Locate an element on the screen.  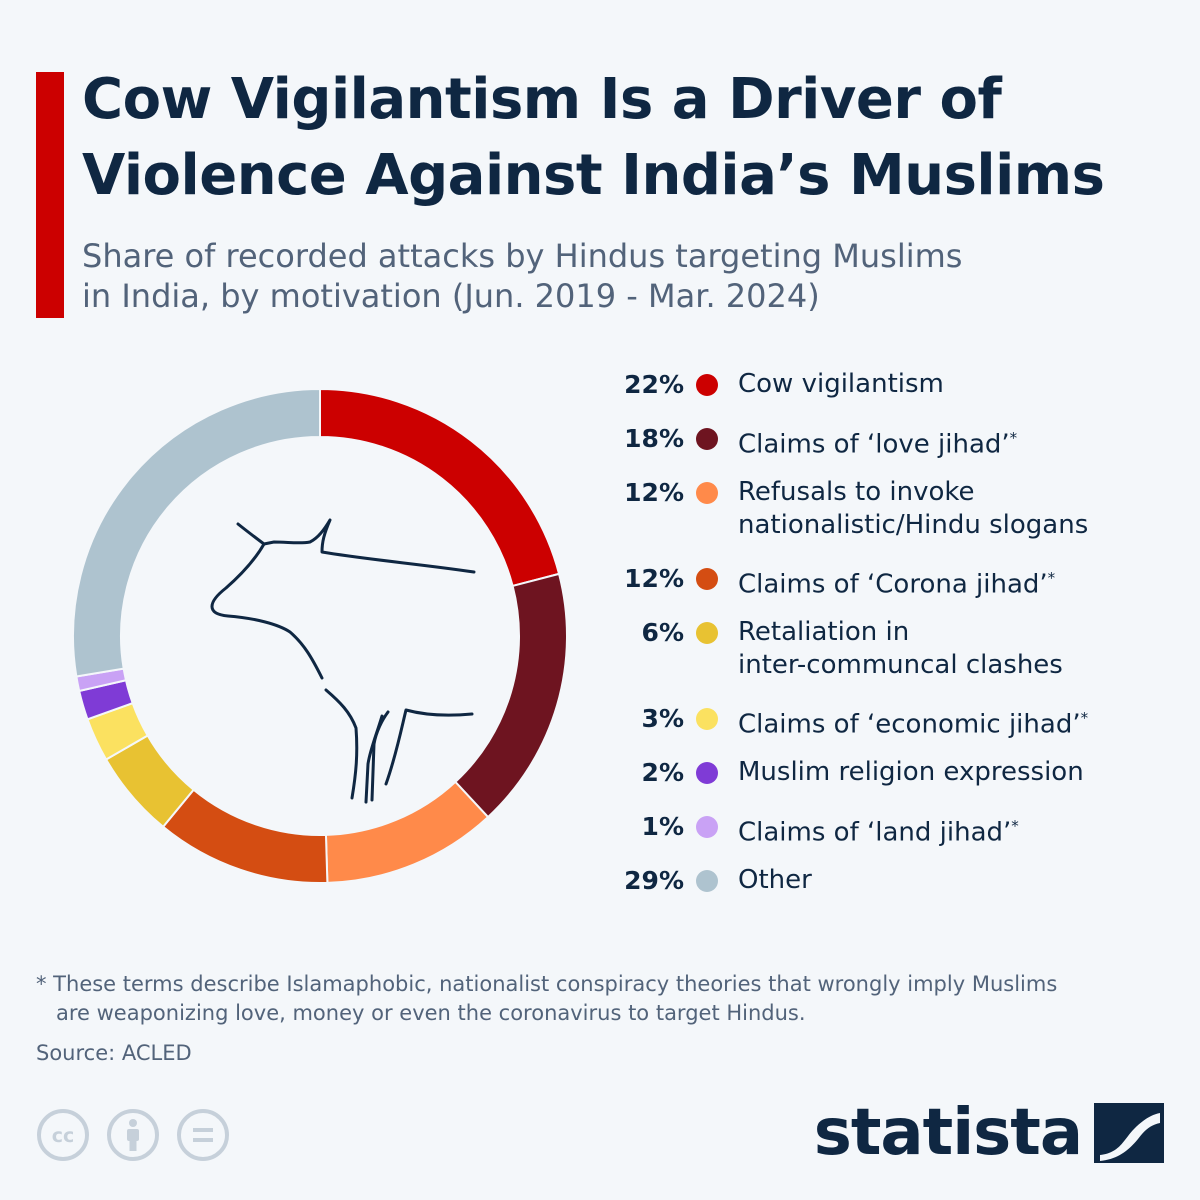
legend-value: 29% is located at coordinates (654, 880).